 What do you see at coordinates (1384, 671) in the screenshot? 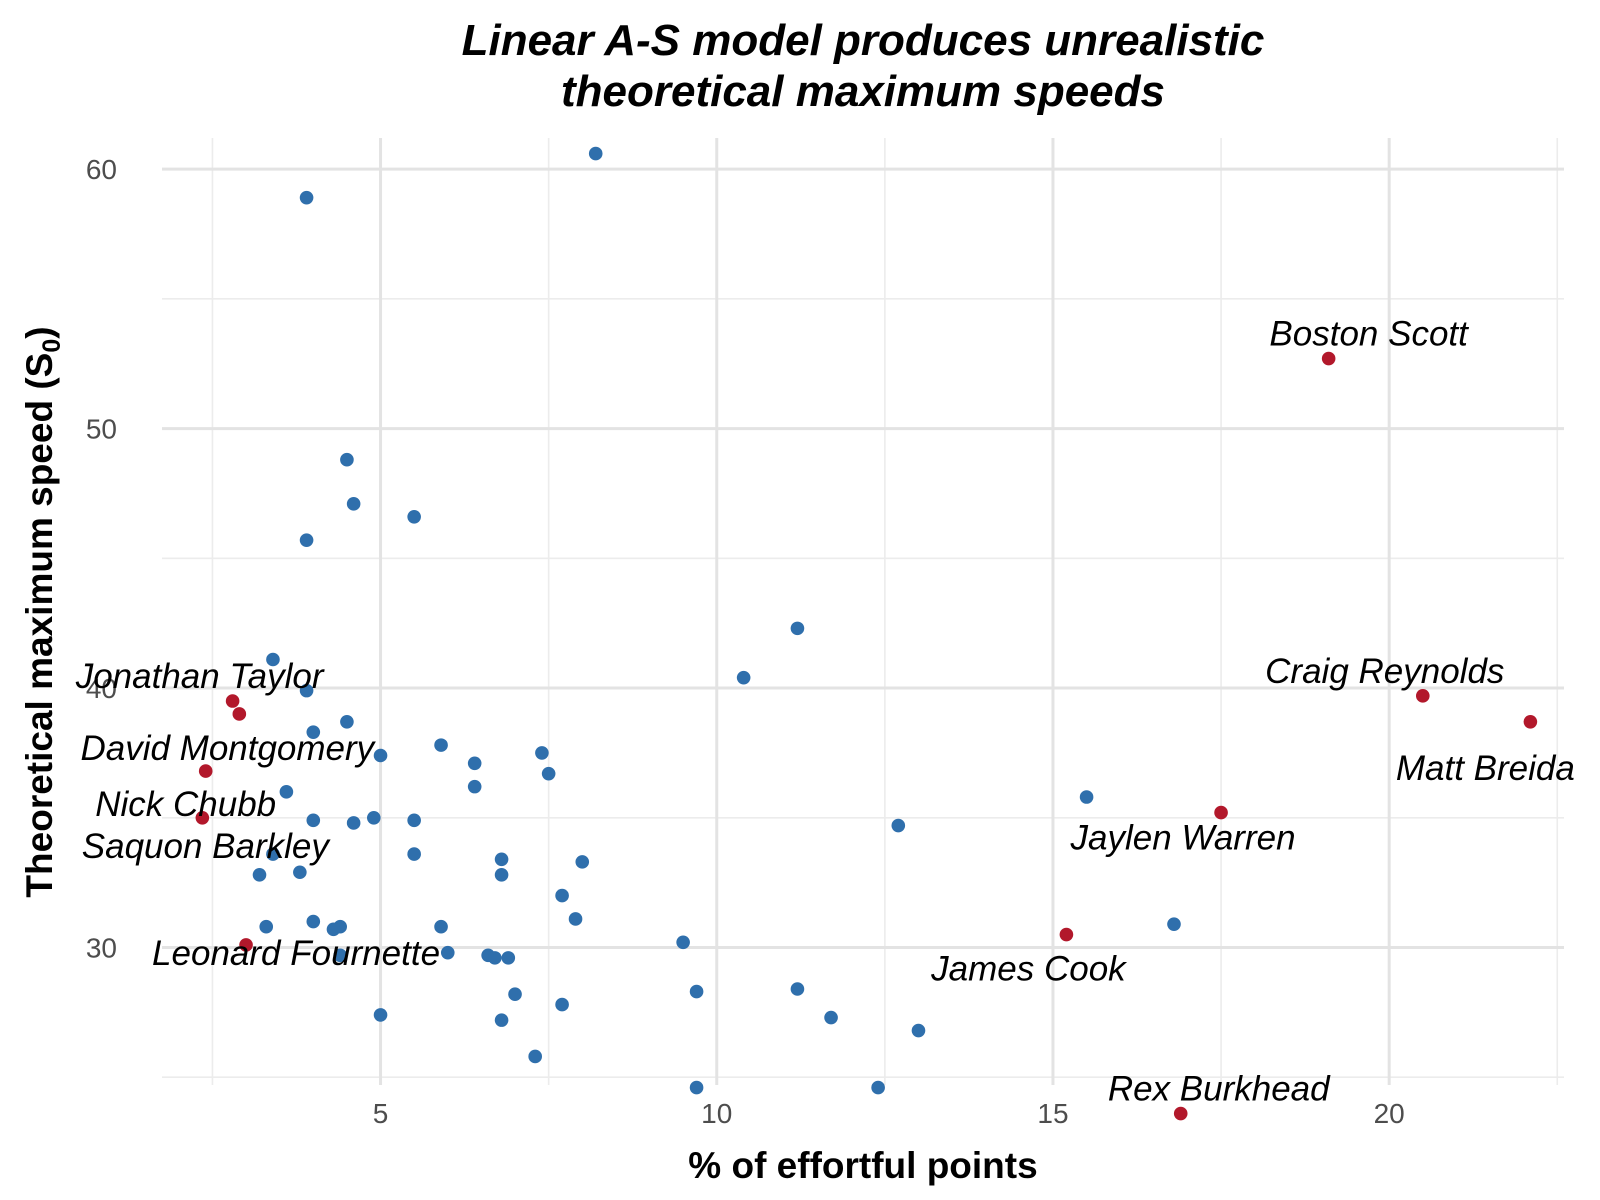
I see `point-label: Craig Reynolds` at bounding box center [1384, 671].